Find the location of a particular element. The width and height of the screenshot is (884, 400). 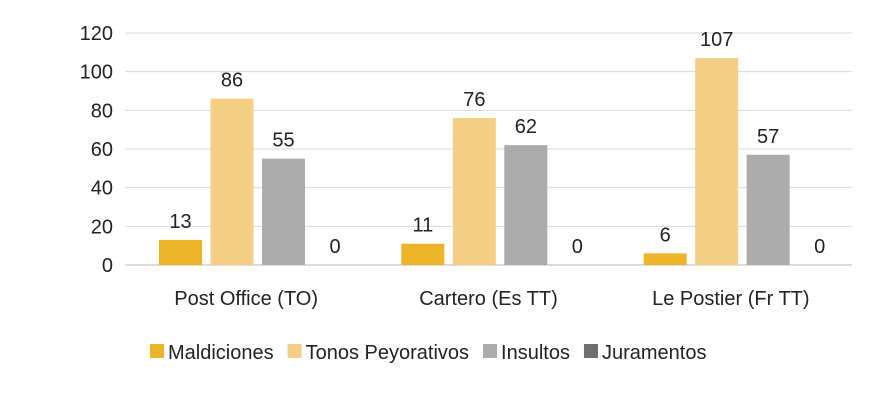

x-tick-label: Le Postier (Fr TT) is located at coordinates (730, 299).